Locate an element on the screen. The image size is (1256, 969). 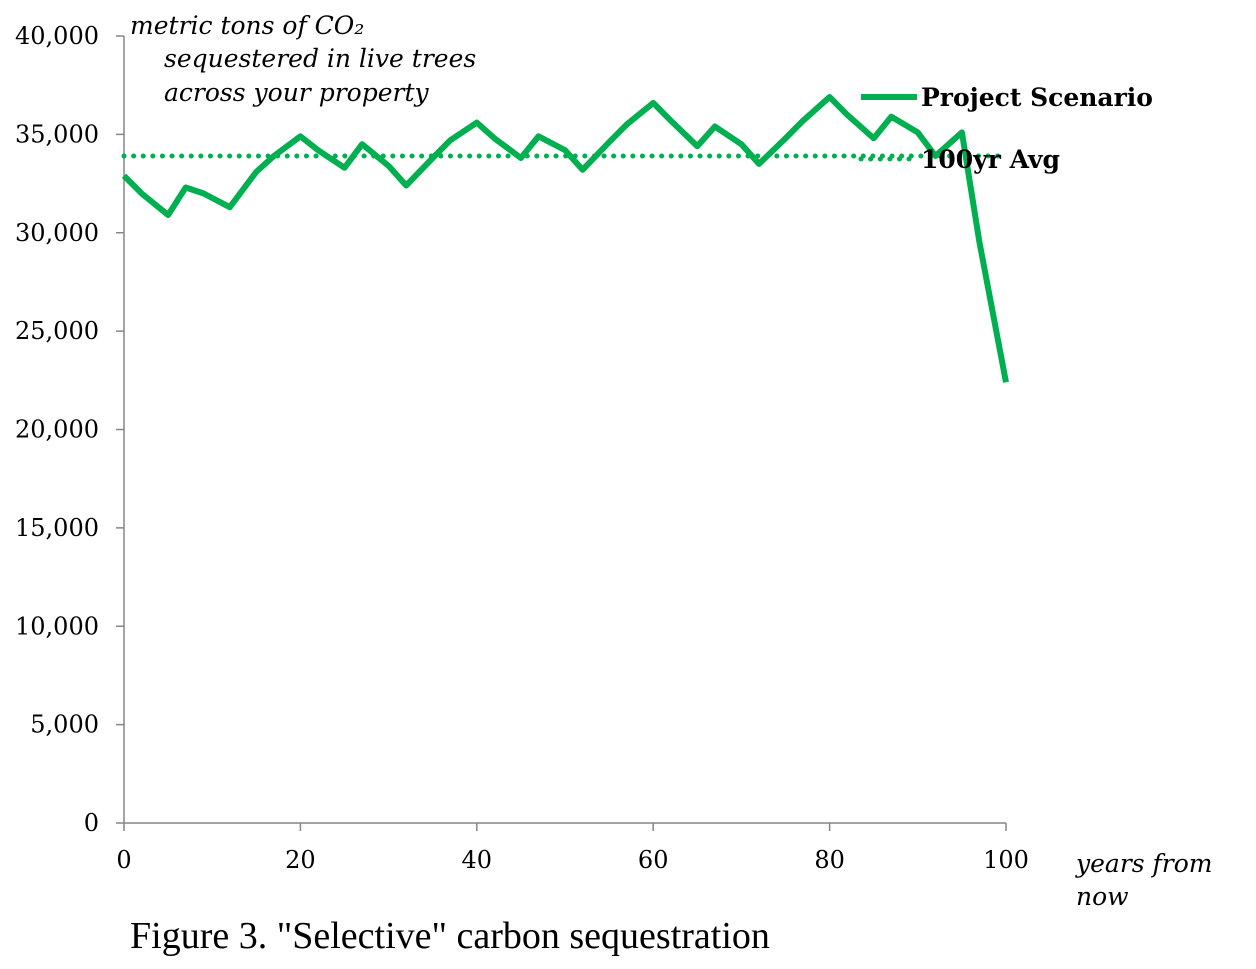
y-axis-label-line: across your property is located at coordinates (296, 92).